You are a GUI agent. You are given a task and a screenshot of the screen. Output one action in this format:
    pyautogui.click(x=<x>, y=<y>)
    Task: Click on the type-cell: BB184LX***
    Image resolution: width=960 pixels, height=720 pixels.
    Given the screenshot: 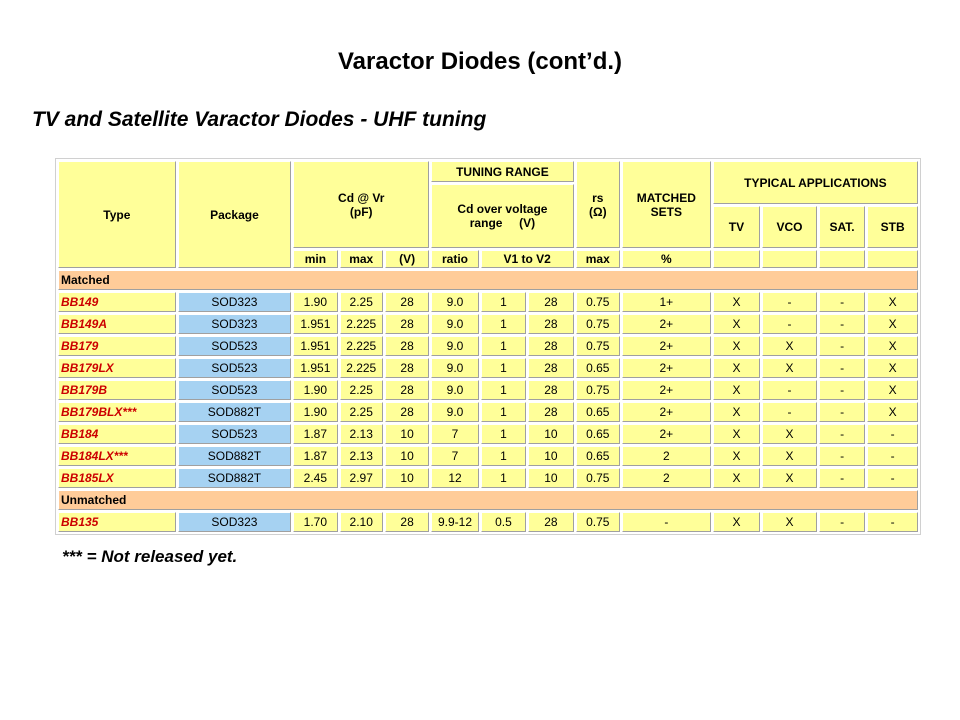 What is the action you would take?
    pyautogui.click(x=117, y=456)
    